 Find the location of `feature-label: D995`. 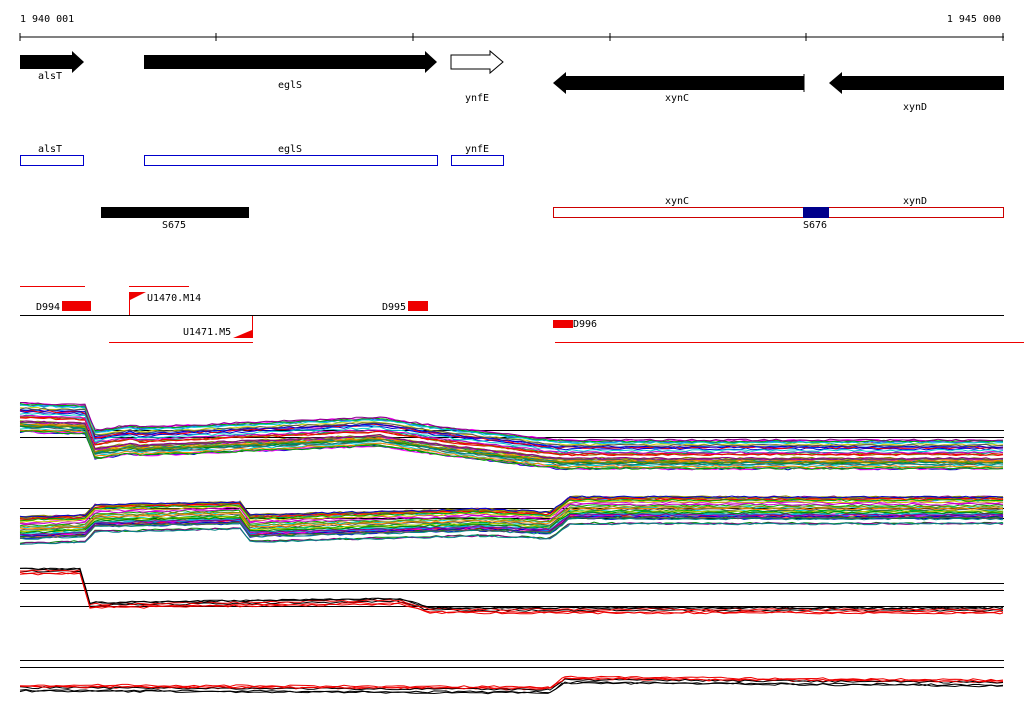

feature-label: D995 is located at coordinates (394, 307).